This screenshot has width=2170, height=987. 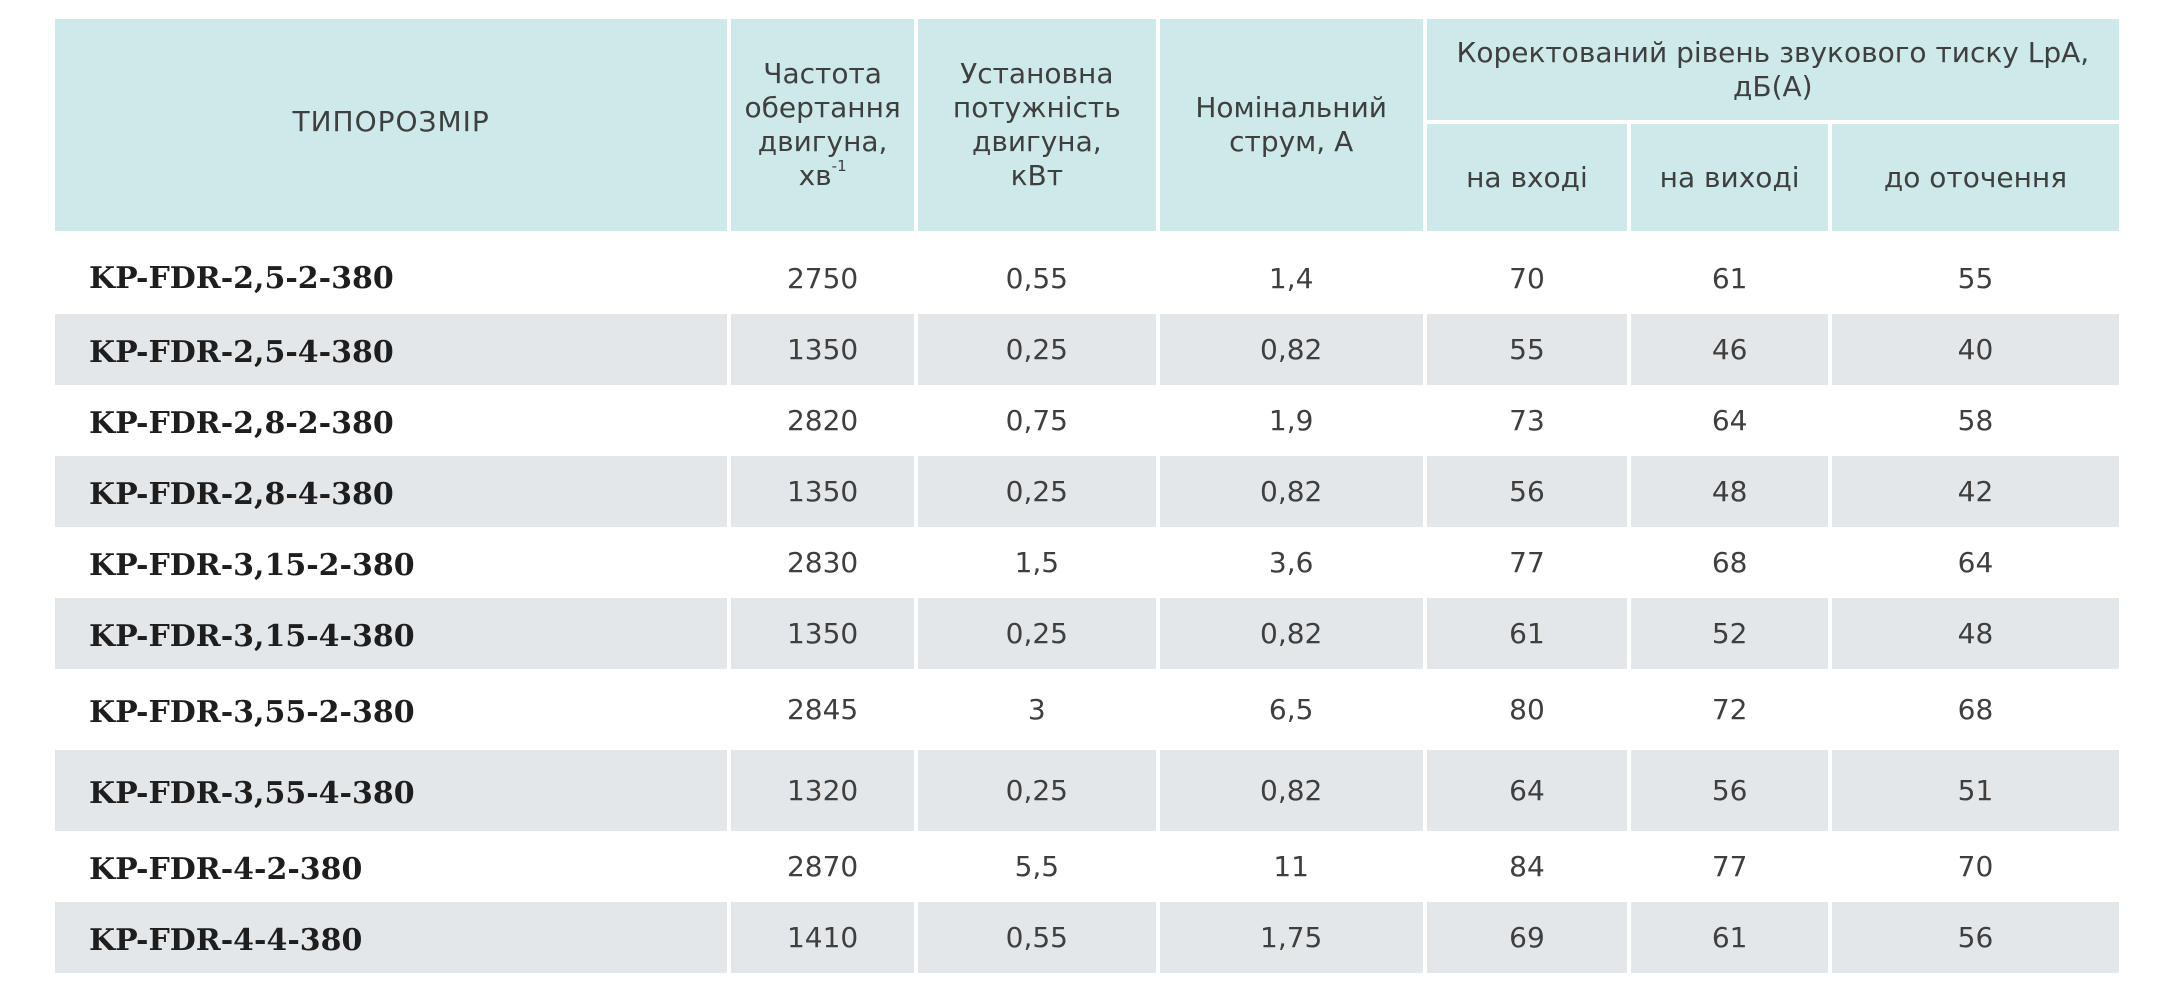 What do you see at coordinates (391, 420) in the screenshot?
I see `cell-model: KP-FDR-2,8-2-380` at bounding box center [391, 420].